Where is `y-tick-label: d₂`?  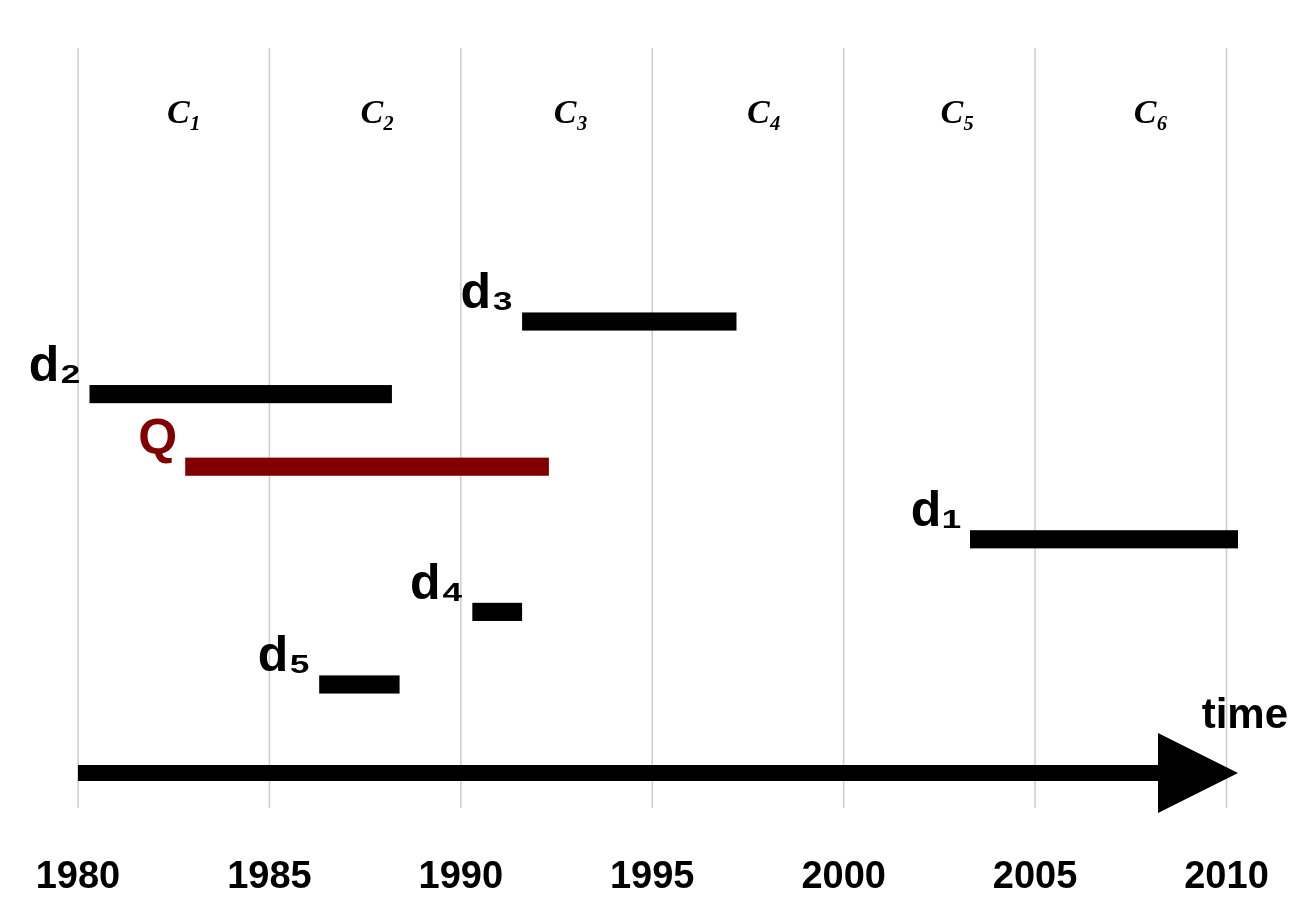
y-tick-label: d₂ is located at coordinates (55, 364).